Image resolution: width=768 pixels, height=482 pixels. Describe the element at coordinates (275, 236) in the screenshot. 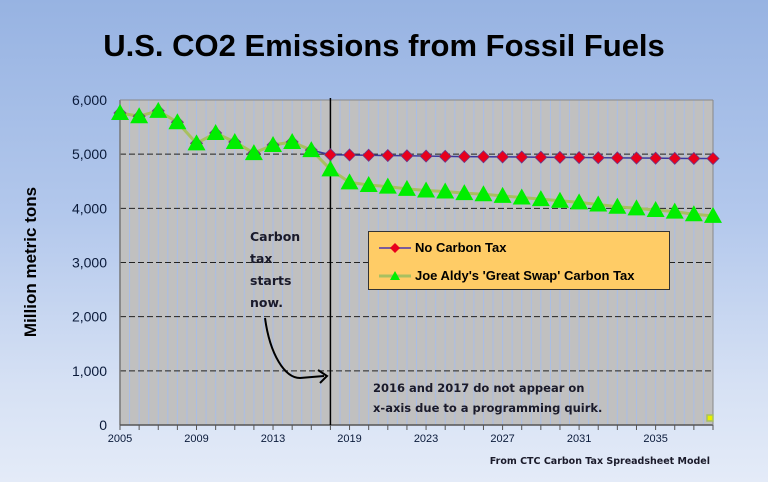

I see `annotation-line: Carbon` at that location.